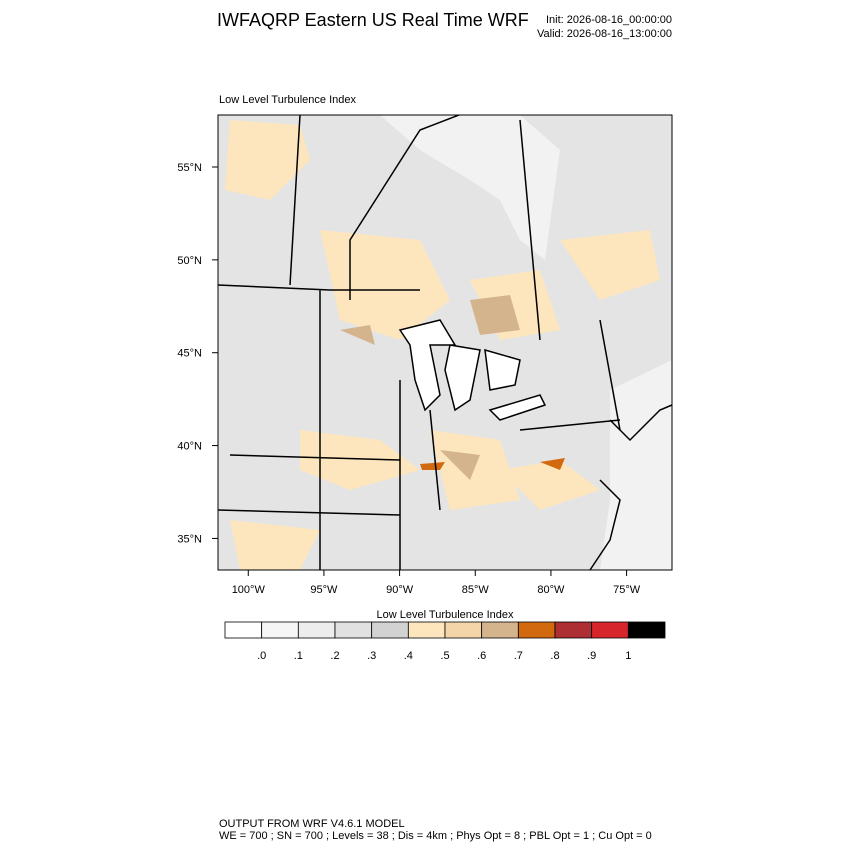  I want to click on lon-tick-label: 90°W, so click(400, 590).